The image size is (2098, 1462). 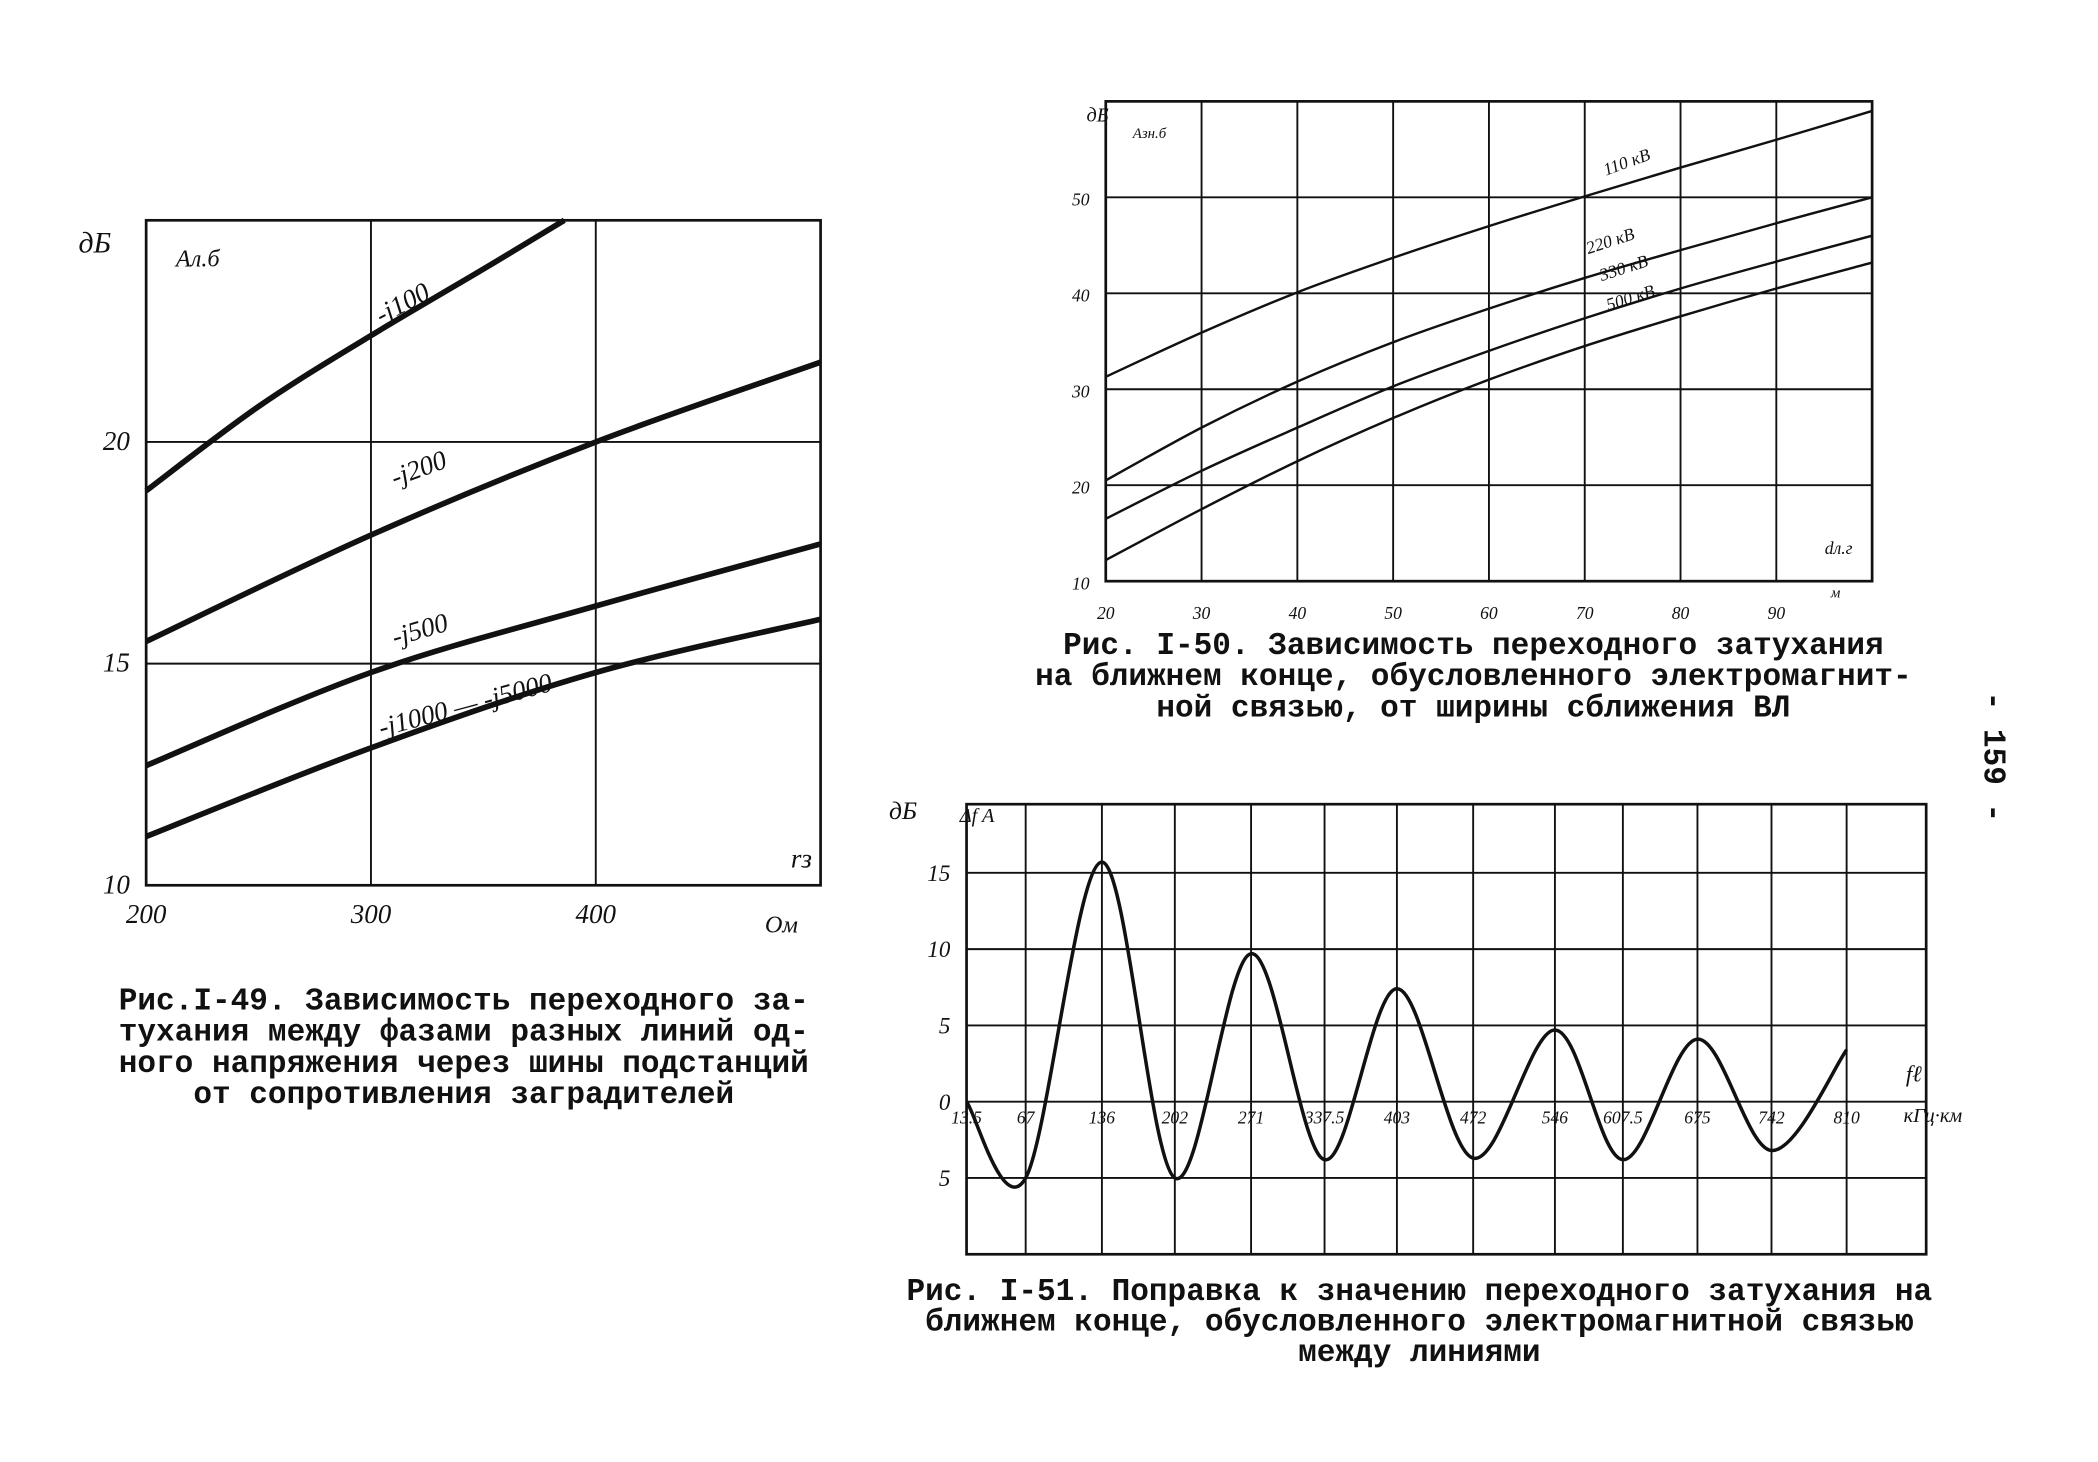 I want to click on x-axis-label: fℓ, so click(x=1914, y=1073).